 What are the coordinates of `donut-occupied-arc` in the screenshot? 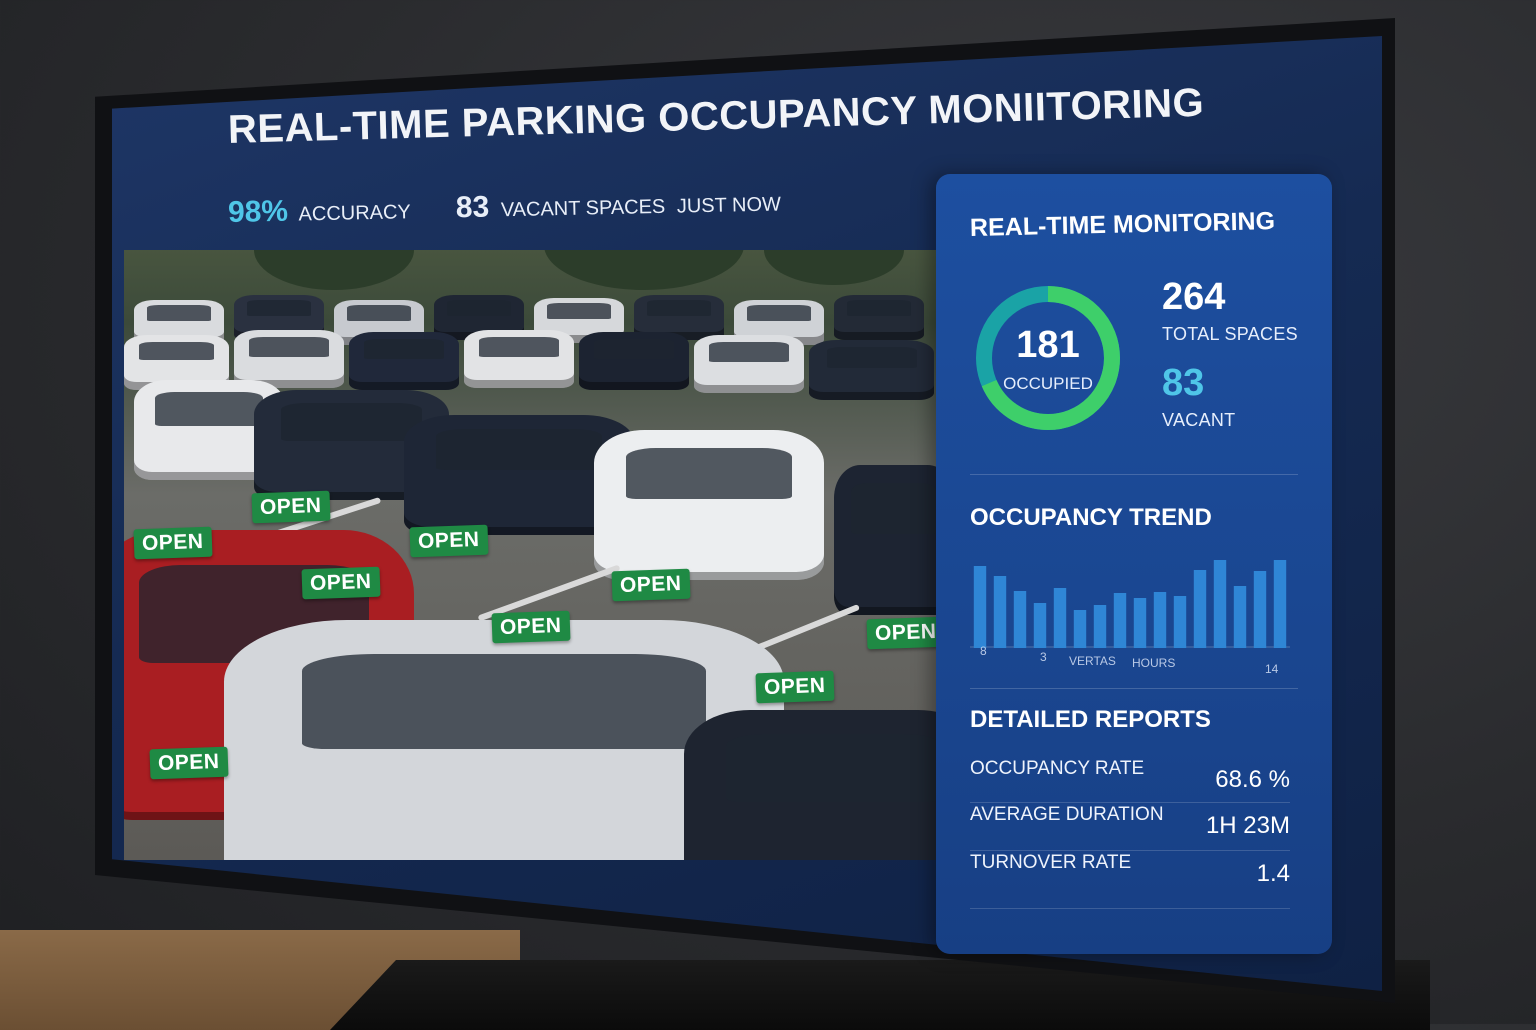 It's located at (1048, 358).